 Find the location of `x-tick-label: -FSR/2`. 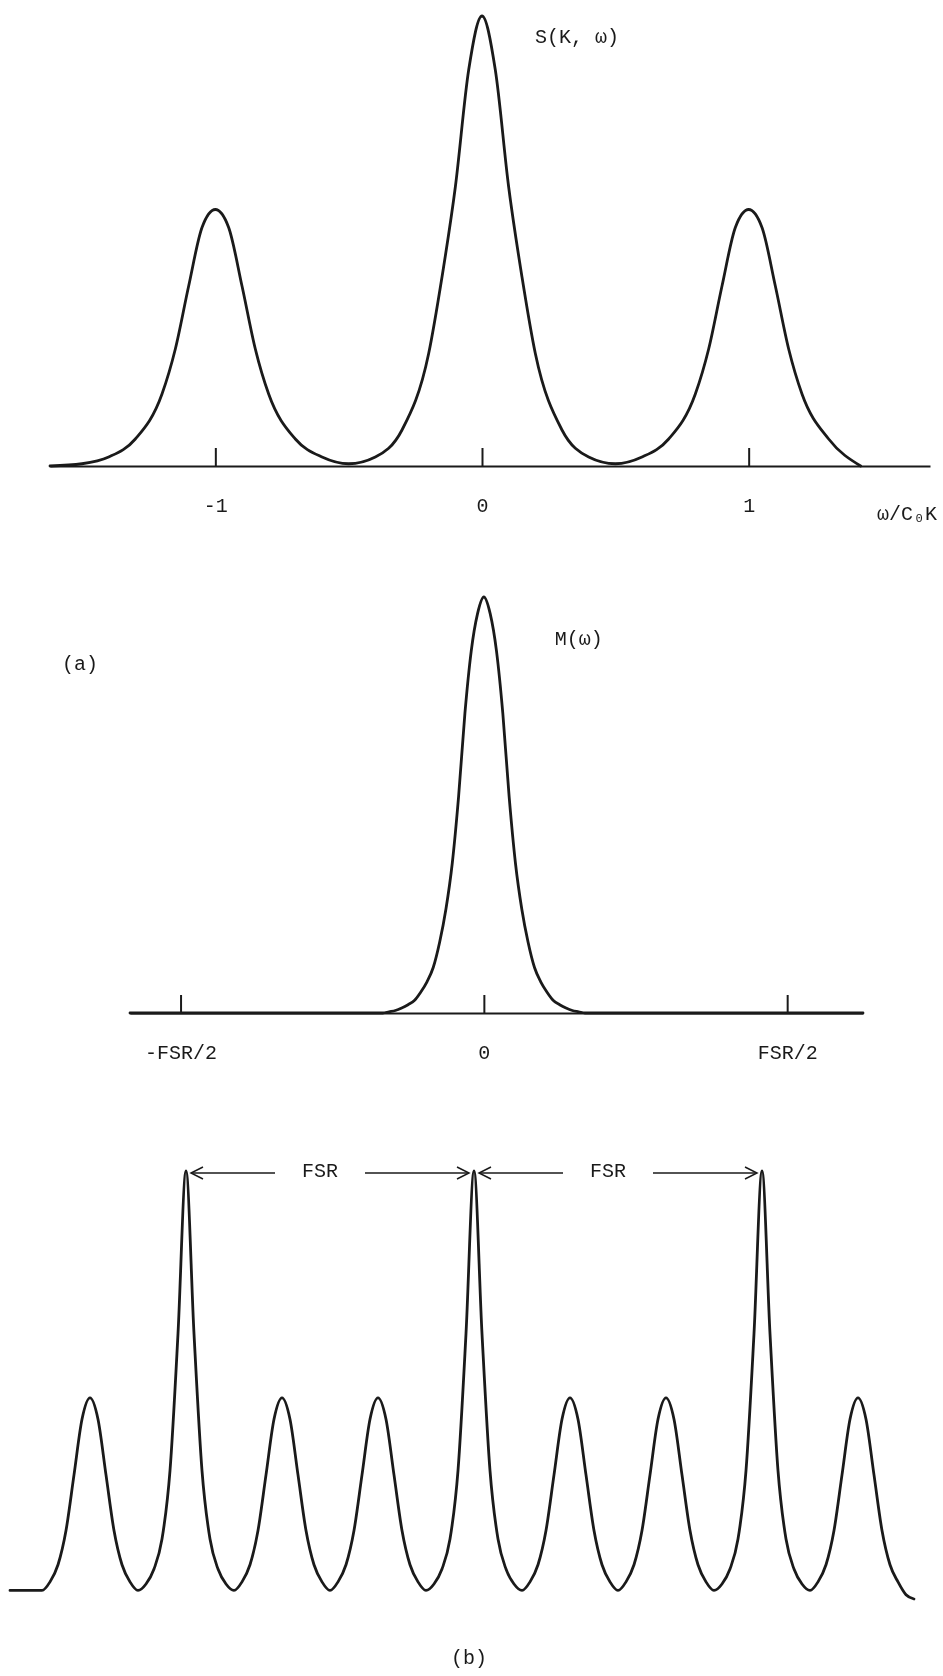

x-tick-label: -FSR/2 is located at coordinates (181, 1054).